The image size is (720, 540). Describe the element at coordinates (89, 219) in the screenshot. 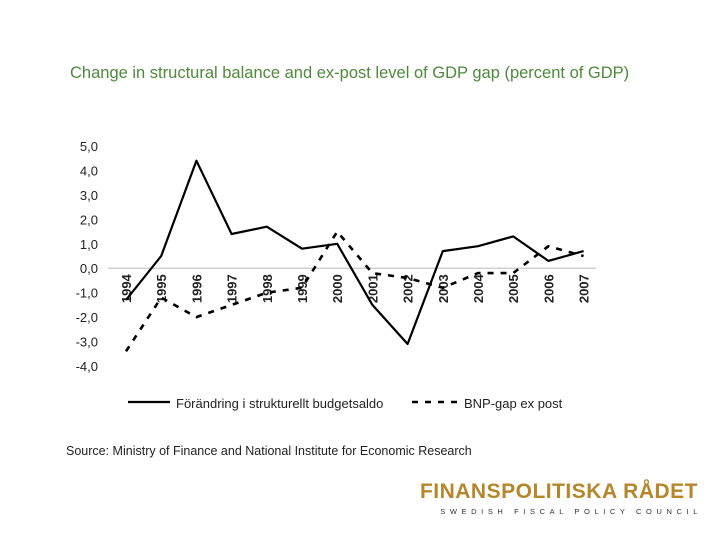

I see `y-tick-label: 2,0` at that location.